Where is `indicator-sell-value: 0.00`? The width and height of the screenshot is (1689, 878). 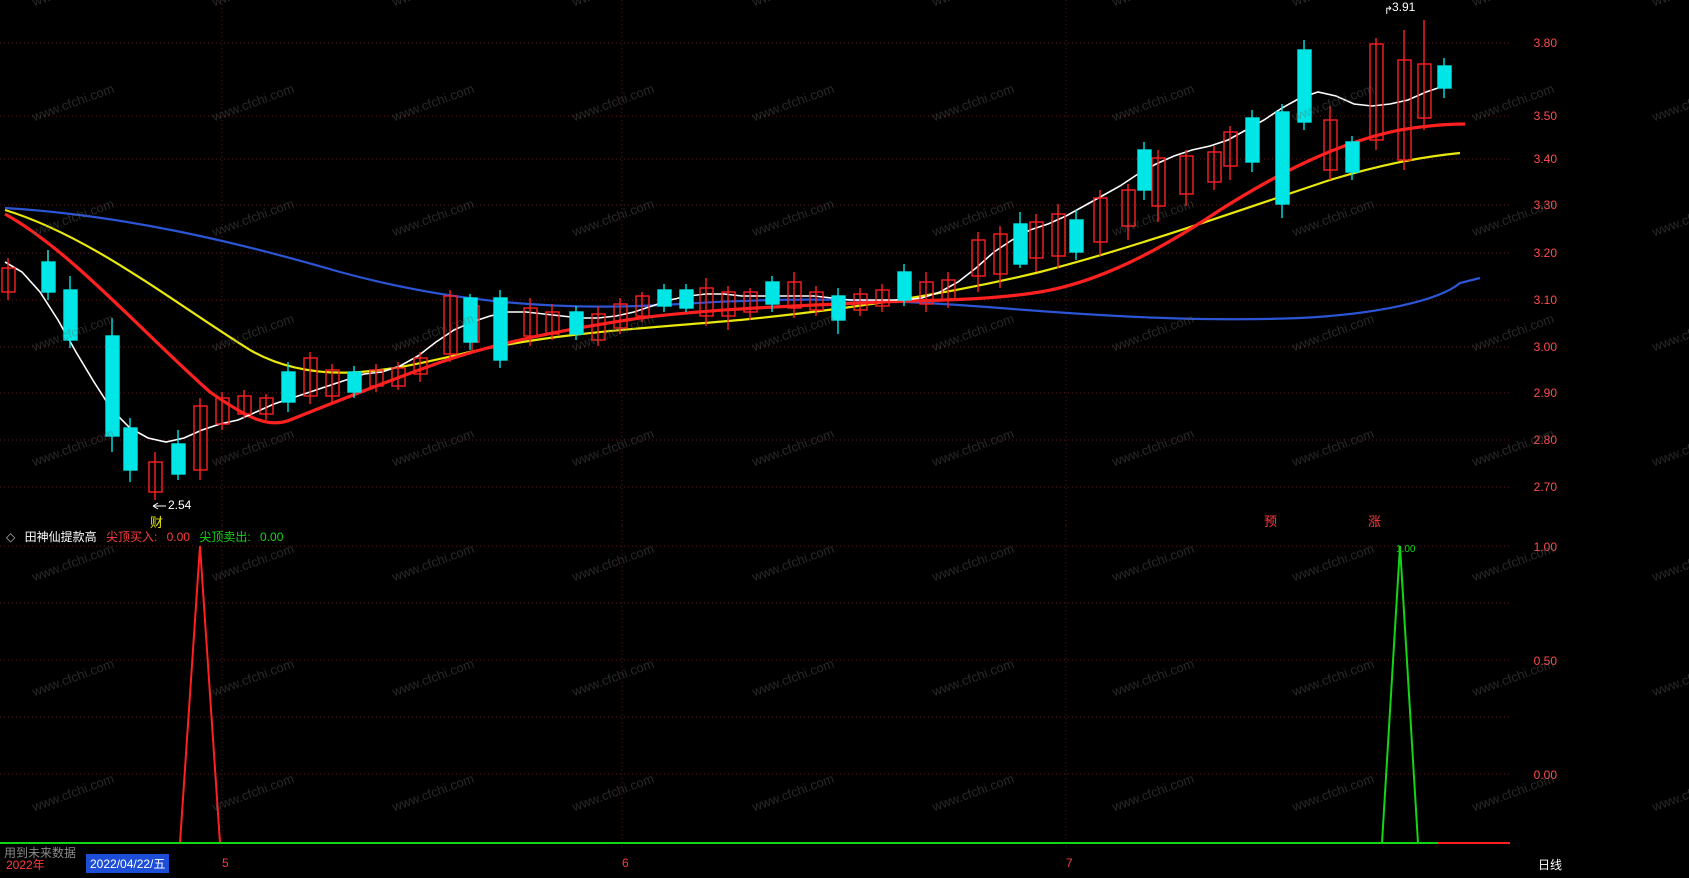 indicator-sell-value: 0.00 is located at coordinates (272, 537).